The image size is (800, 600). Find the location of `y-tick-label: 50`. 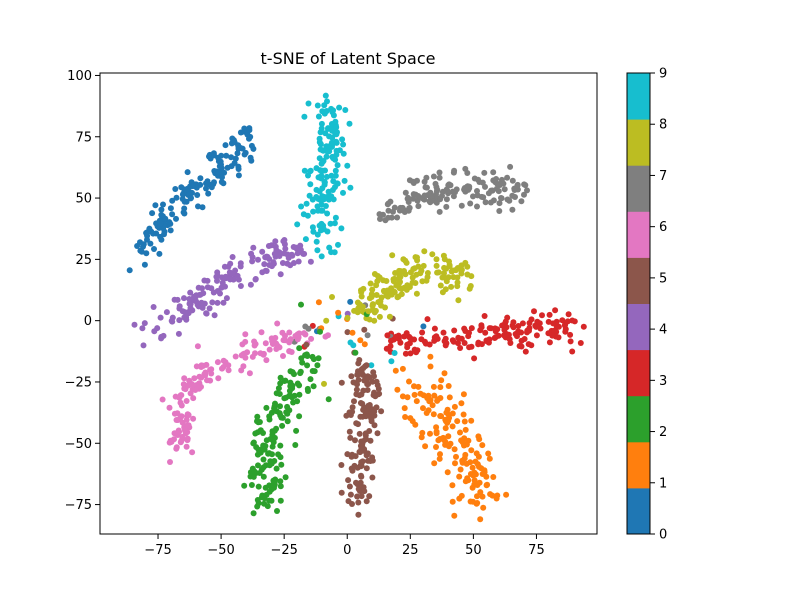

y-tick-label: 50 is located at coordinates (83, 199).